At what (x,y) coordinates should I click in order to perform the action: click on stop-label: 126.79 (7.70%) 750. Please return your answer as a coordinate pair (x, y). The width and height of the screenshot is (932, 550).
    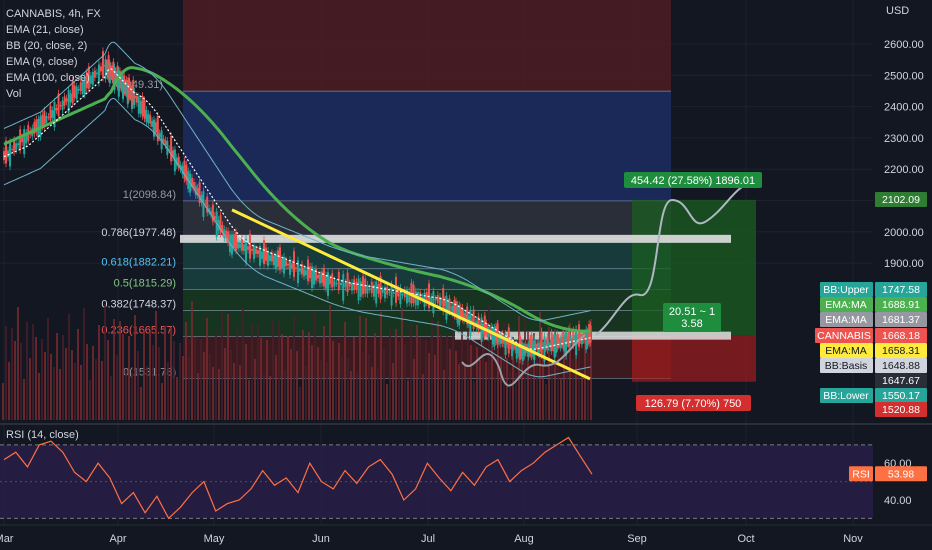
    Looking at the image, I should click on (693, 404).